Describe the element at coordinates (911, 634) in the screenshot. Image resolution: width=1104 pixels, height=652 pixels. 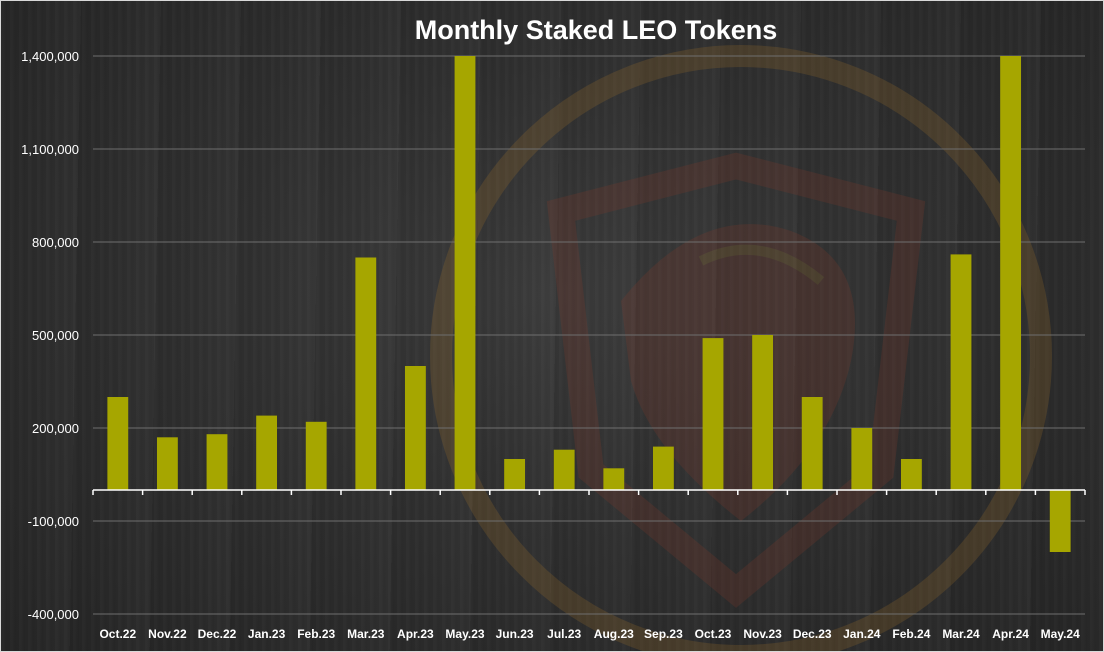
I see `x-tick-label: Feb.24` at that location.